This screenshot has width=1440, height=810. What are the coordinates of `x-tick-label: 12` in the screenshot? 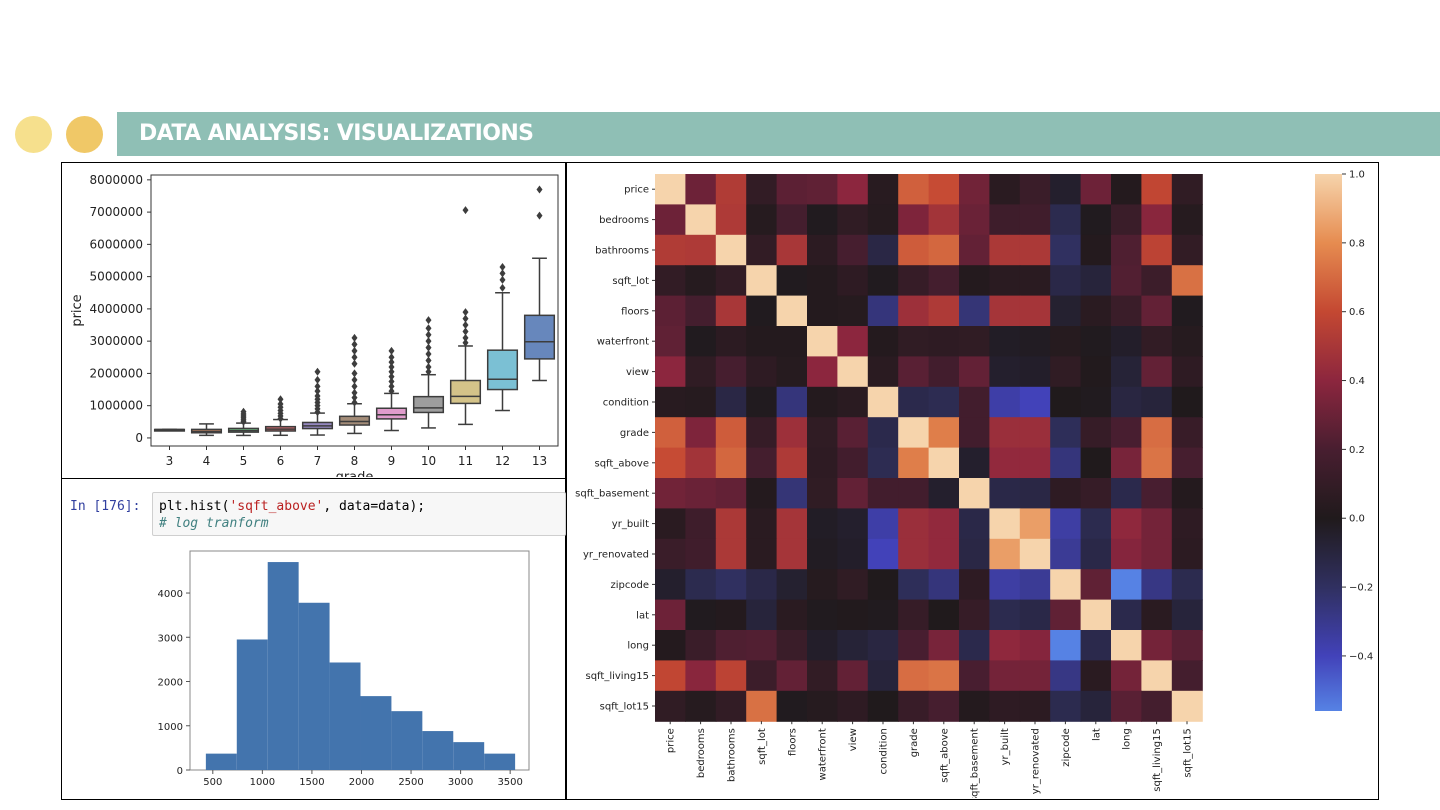 It's located at (502, 461).